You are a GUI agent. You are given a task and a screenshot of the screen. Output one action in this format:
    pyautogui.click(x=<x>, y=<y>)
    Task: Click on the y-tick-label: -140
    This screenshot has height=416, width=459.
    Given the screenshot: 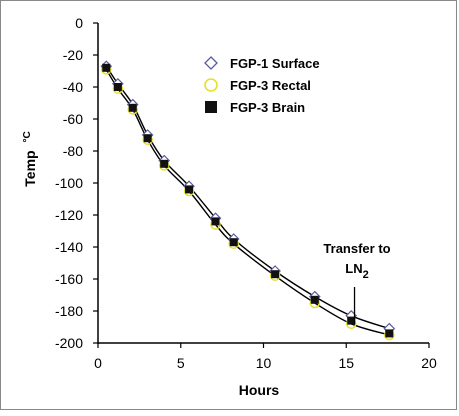 What is the action you would take?
    pyautogui.click(x=69, y=247)
    